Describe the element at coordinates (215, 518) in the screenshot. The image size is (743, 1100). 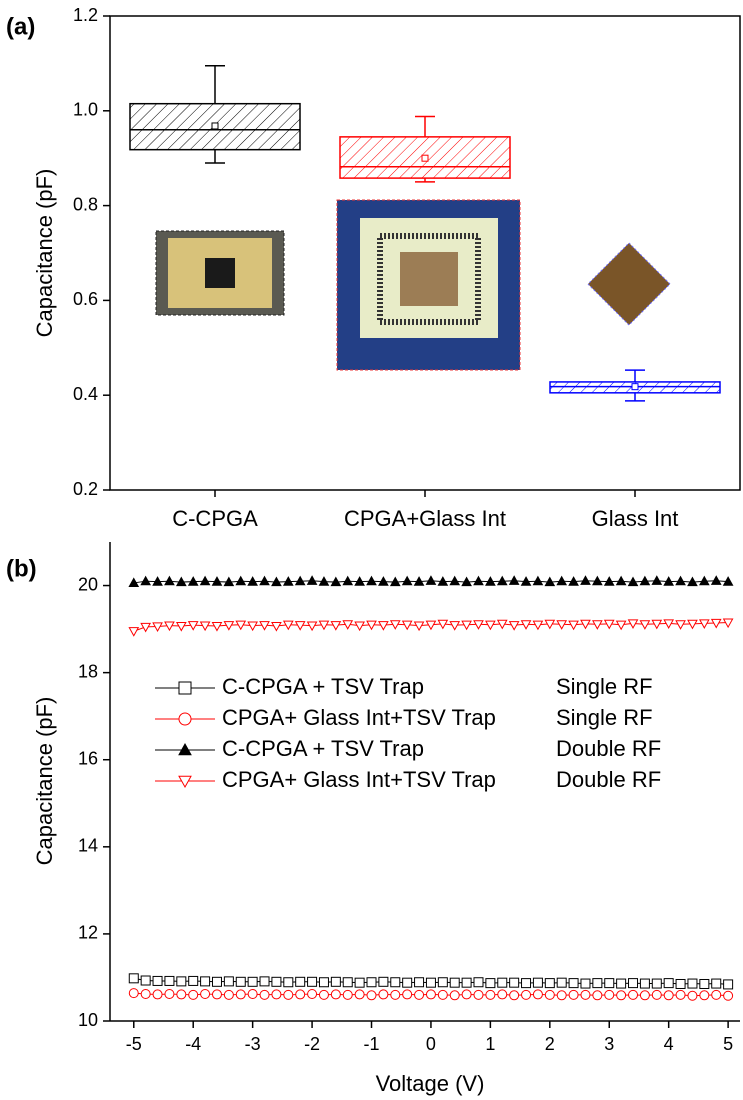
I see `x-tick-label: C-CPGA` at that location.